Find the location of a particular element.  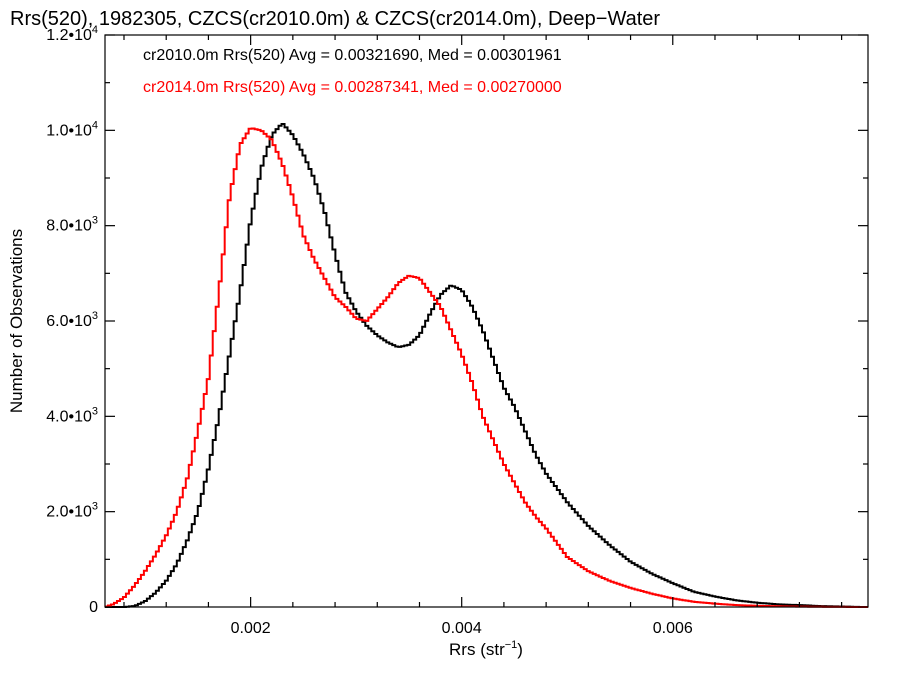

y-tick-mantissa: 0 is located at coordinates (93, 607).